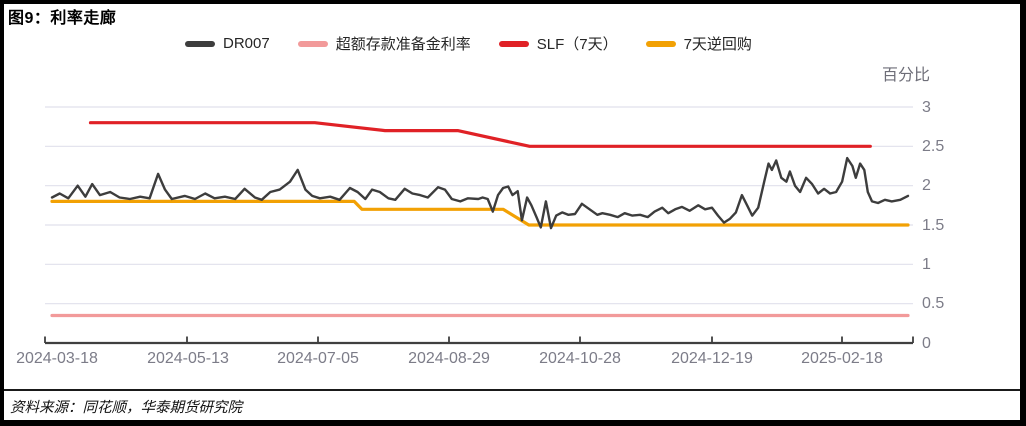 This screenshot has height=426, width=1026. Describe the element at coordinates (57, 358) in the screenshot. I see `x-tick-label-2024-03-18: 2024-03-18` at that location.